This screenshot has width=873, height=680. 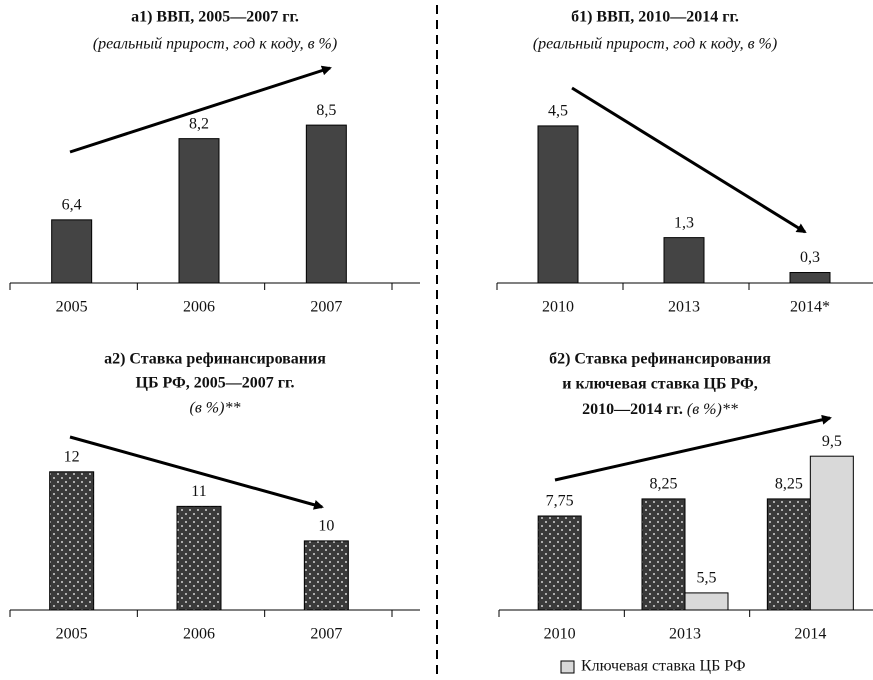 I want to click on value-label: 8,5, so click(x=326, y=110).